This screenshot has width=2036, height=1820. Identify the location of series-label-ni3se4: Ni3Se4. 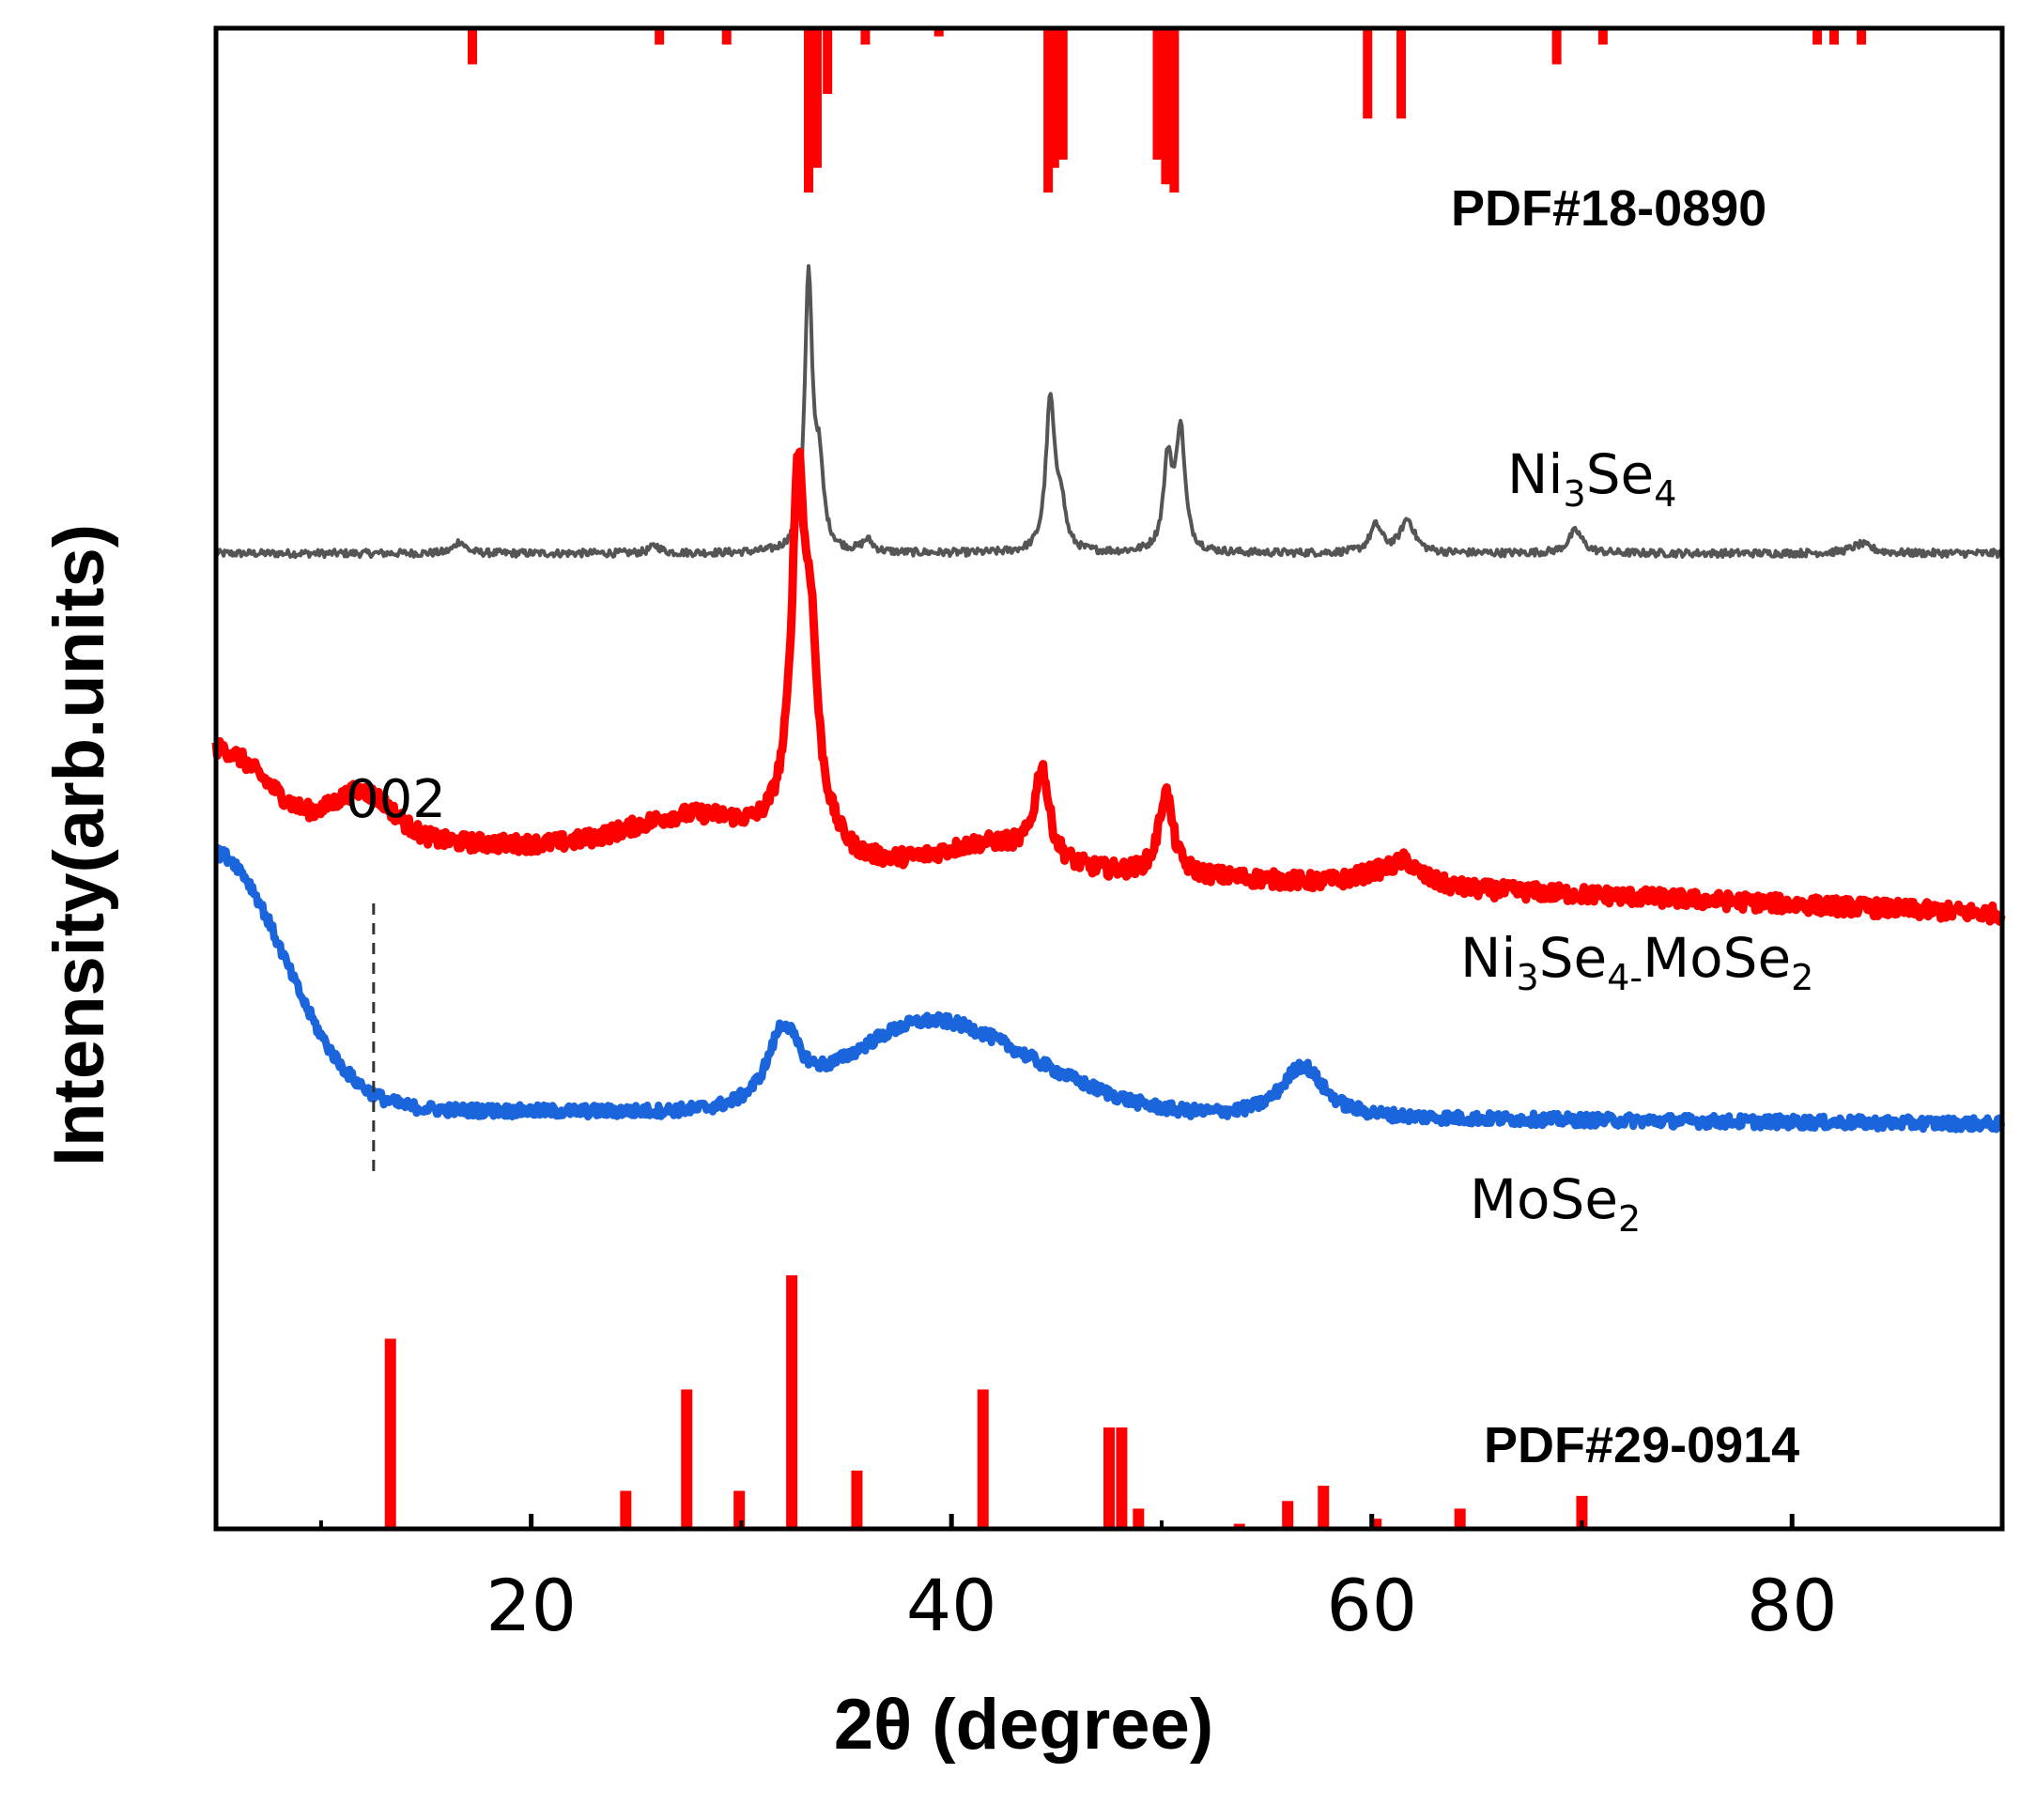
(1592, 478).